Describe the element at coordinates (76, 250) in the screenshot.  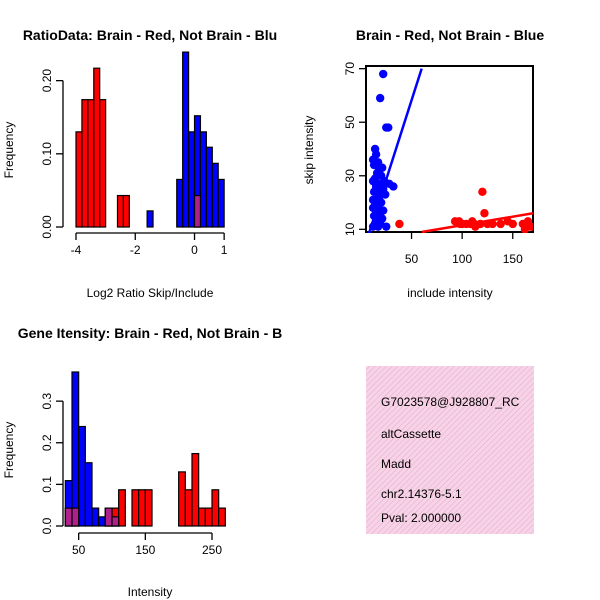
I see `x-tick-label: -4` at that location.